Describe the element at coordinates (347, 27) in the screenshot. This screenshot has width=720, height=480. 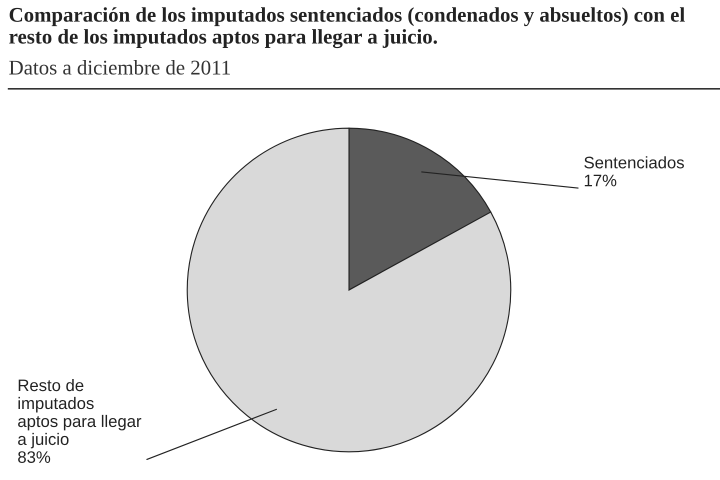
I see `chart-title: Comparación de los imputados sentenciados (condenados y absueltos) con el resto de los imputados aptos para llegar a juicio.` at that location.